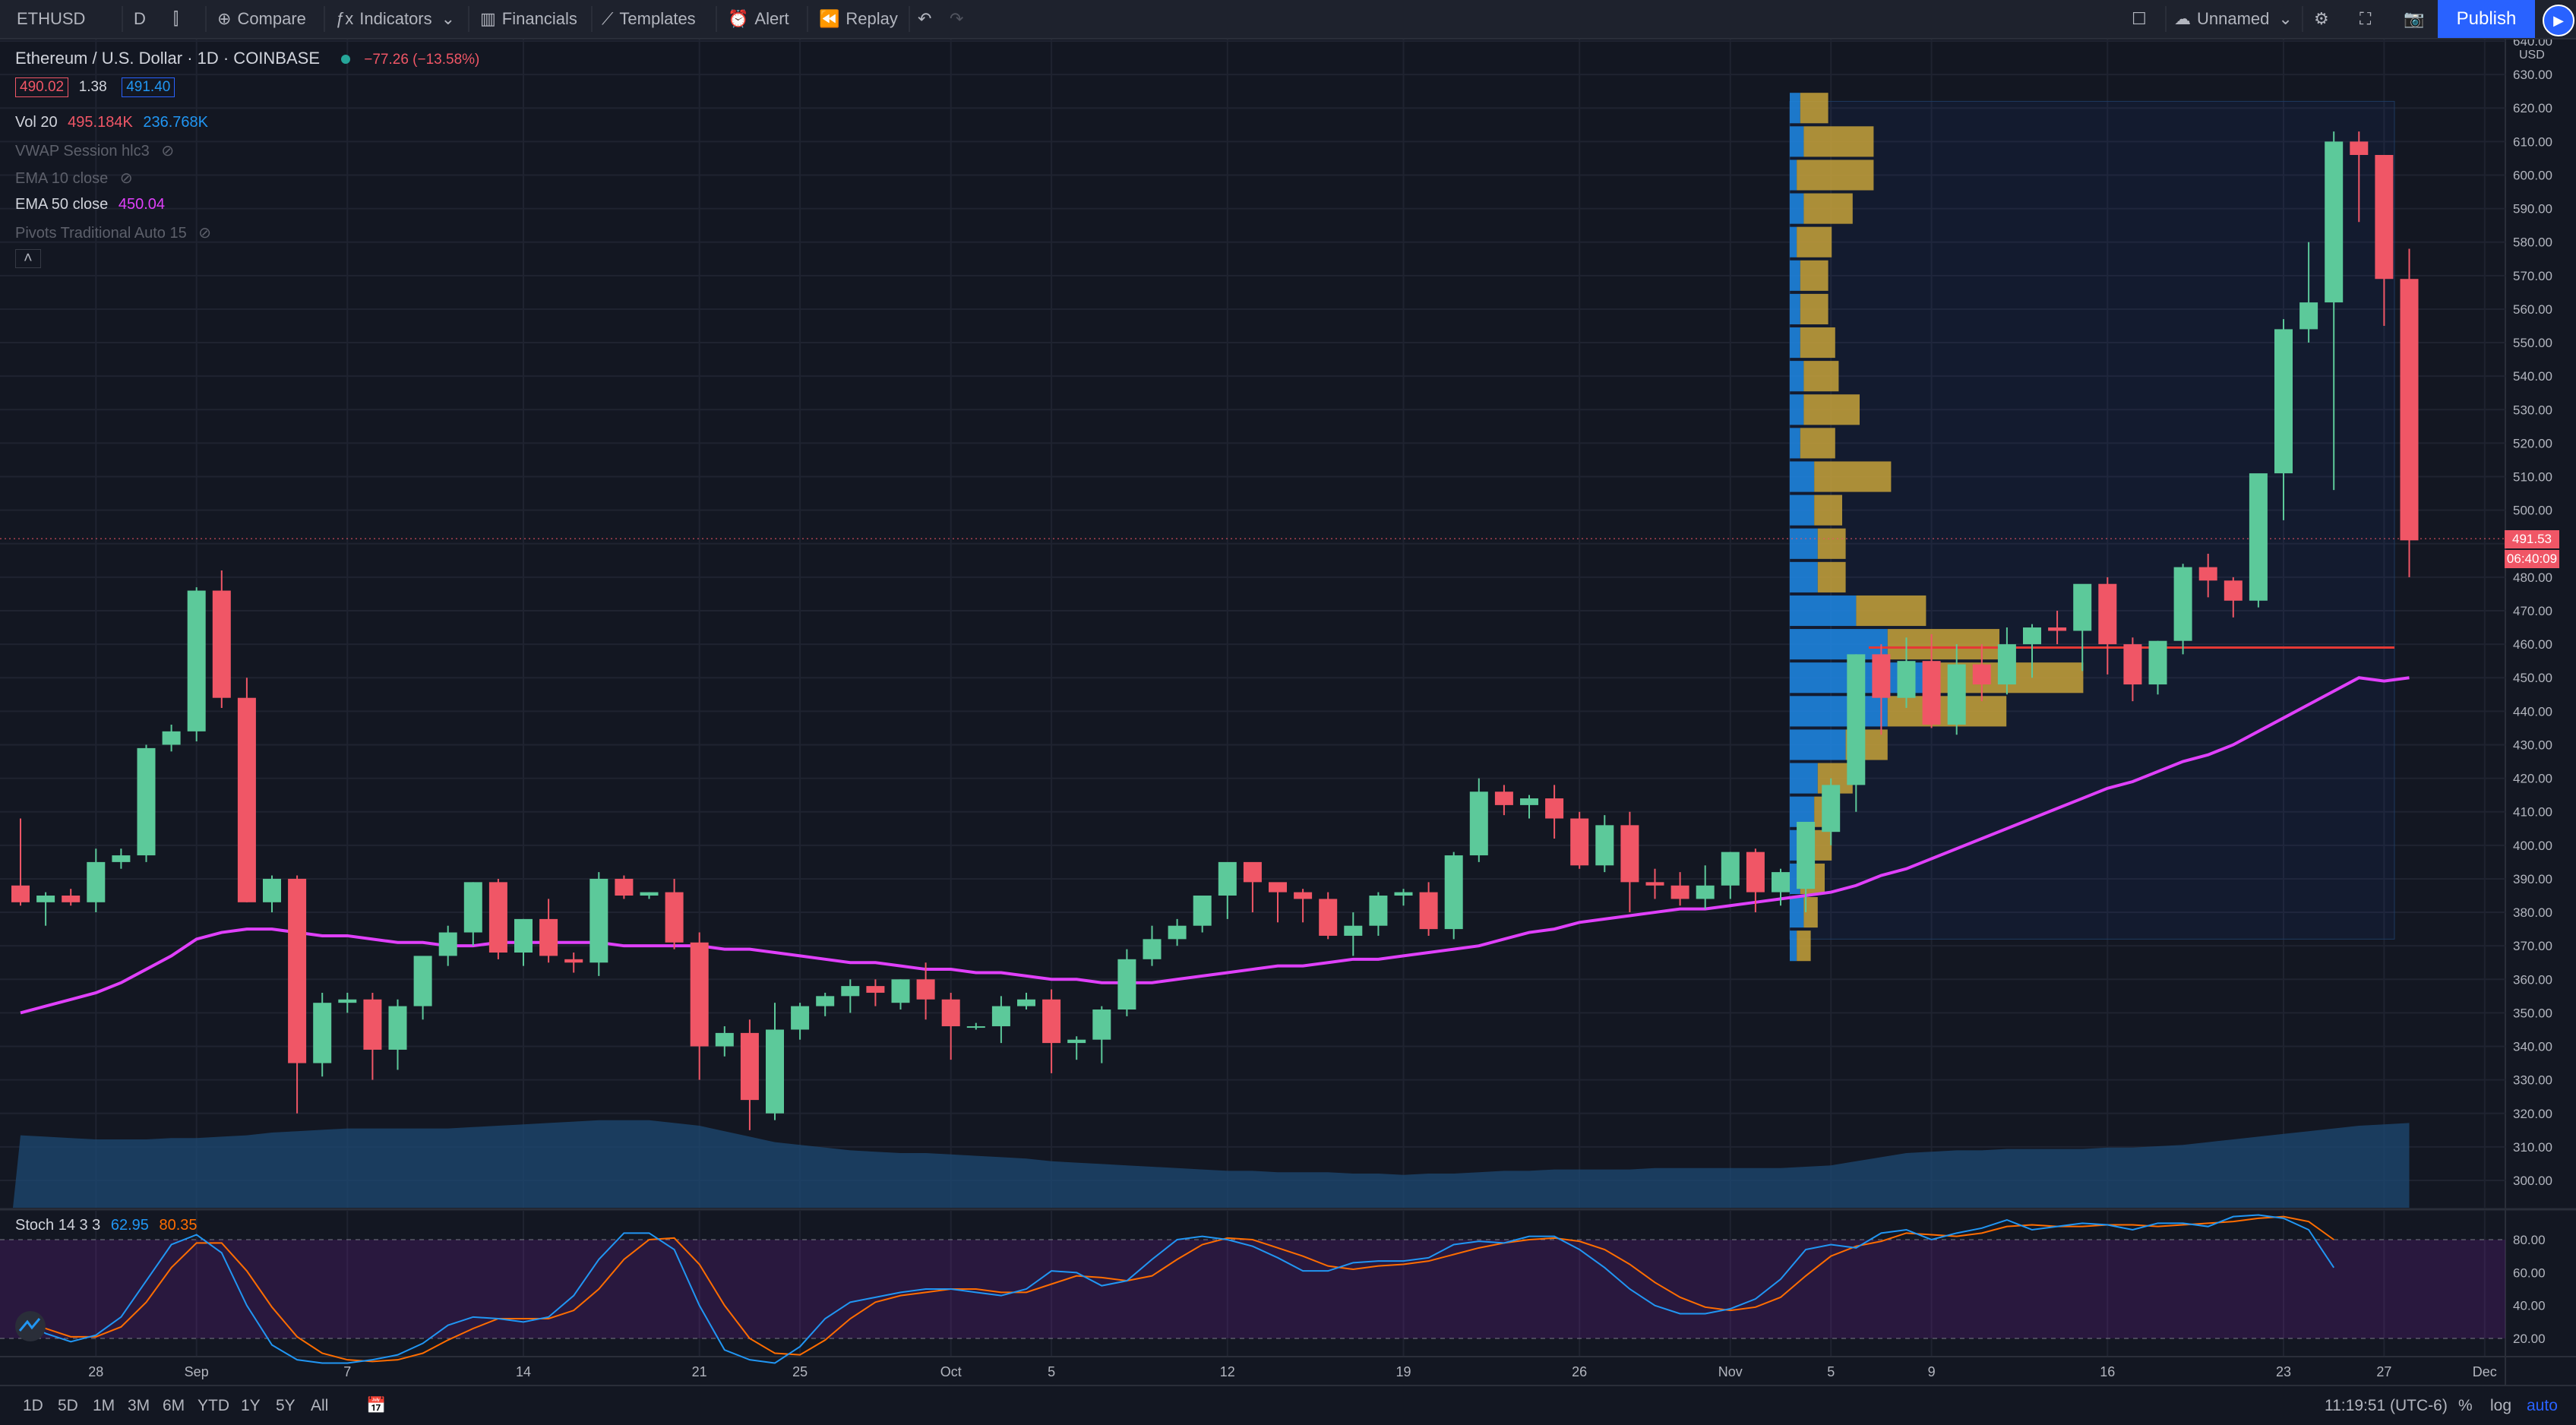 The width and height of the screenshot is (2576, 1425). Describe the element at coordinates (74, 178) in the screenshot. I see `legend-ema10-row: EMA 10 close ⊘` at that location.